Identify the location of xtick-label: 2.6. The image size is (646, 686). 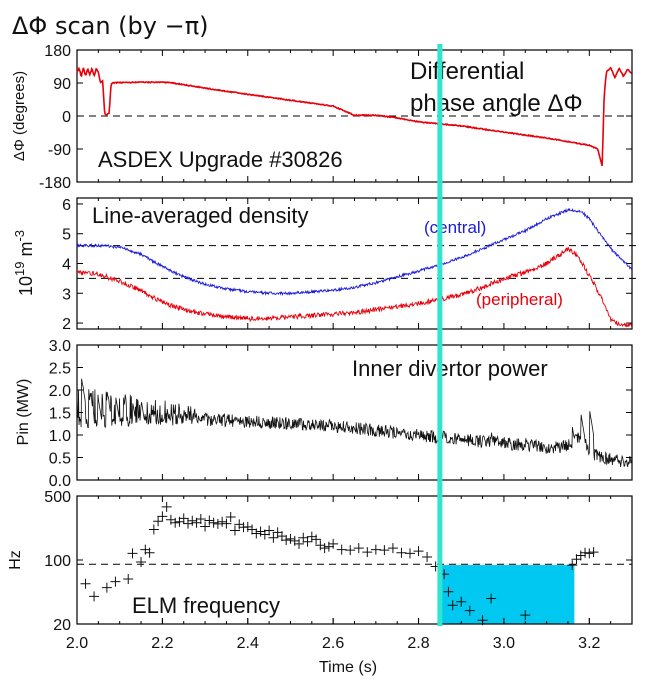
(333, 643).